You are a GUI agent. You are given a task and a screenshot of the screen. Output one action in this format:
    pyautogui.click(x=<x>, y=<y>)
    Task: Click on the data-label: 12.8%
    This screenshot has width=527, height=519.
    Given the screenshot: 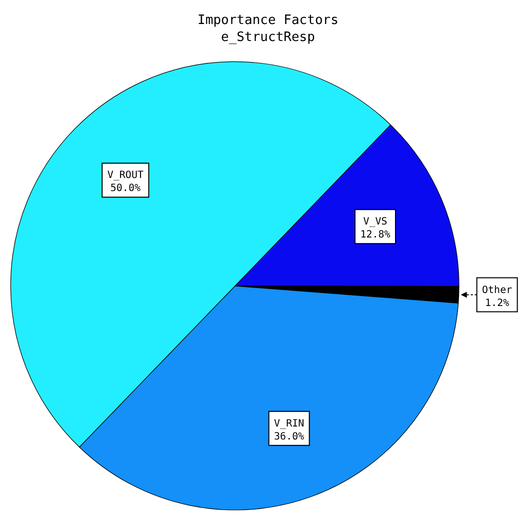 What is the action you would take?
    pyautogui.click(x=375, y=235)
    